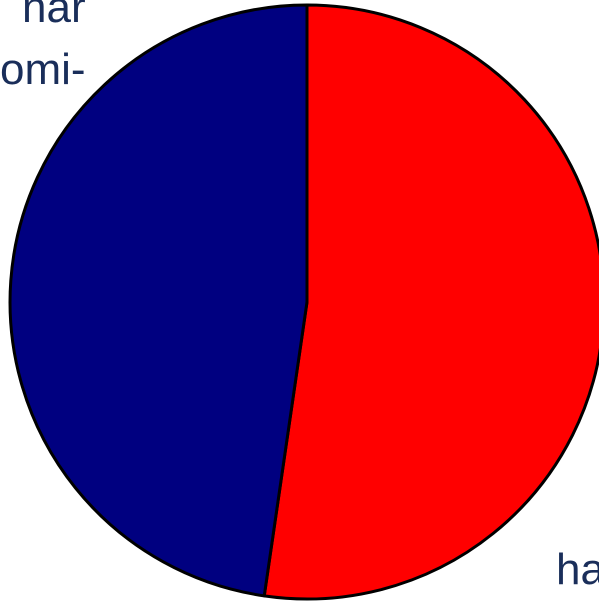  I want to click on pie-label-bottom: ha, so click(577, 569).